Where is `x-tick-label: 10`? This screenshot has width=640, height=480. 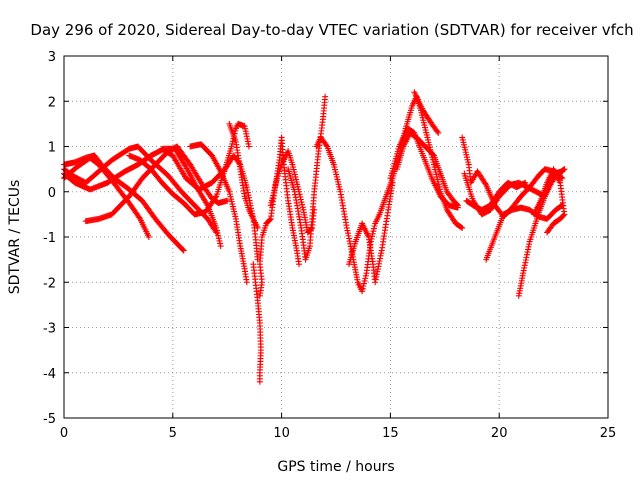 x-tick-label: 10 is located at coordinates (281, 433).